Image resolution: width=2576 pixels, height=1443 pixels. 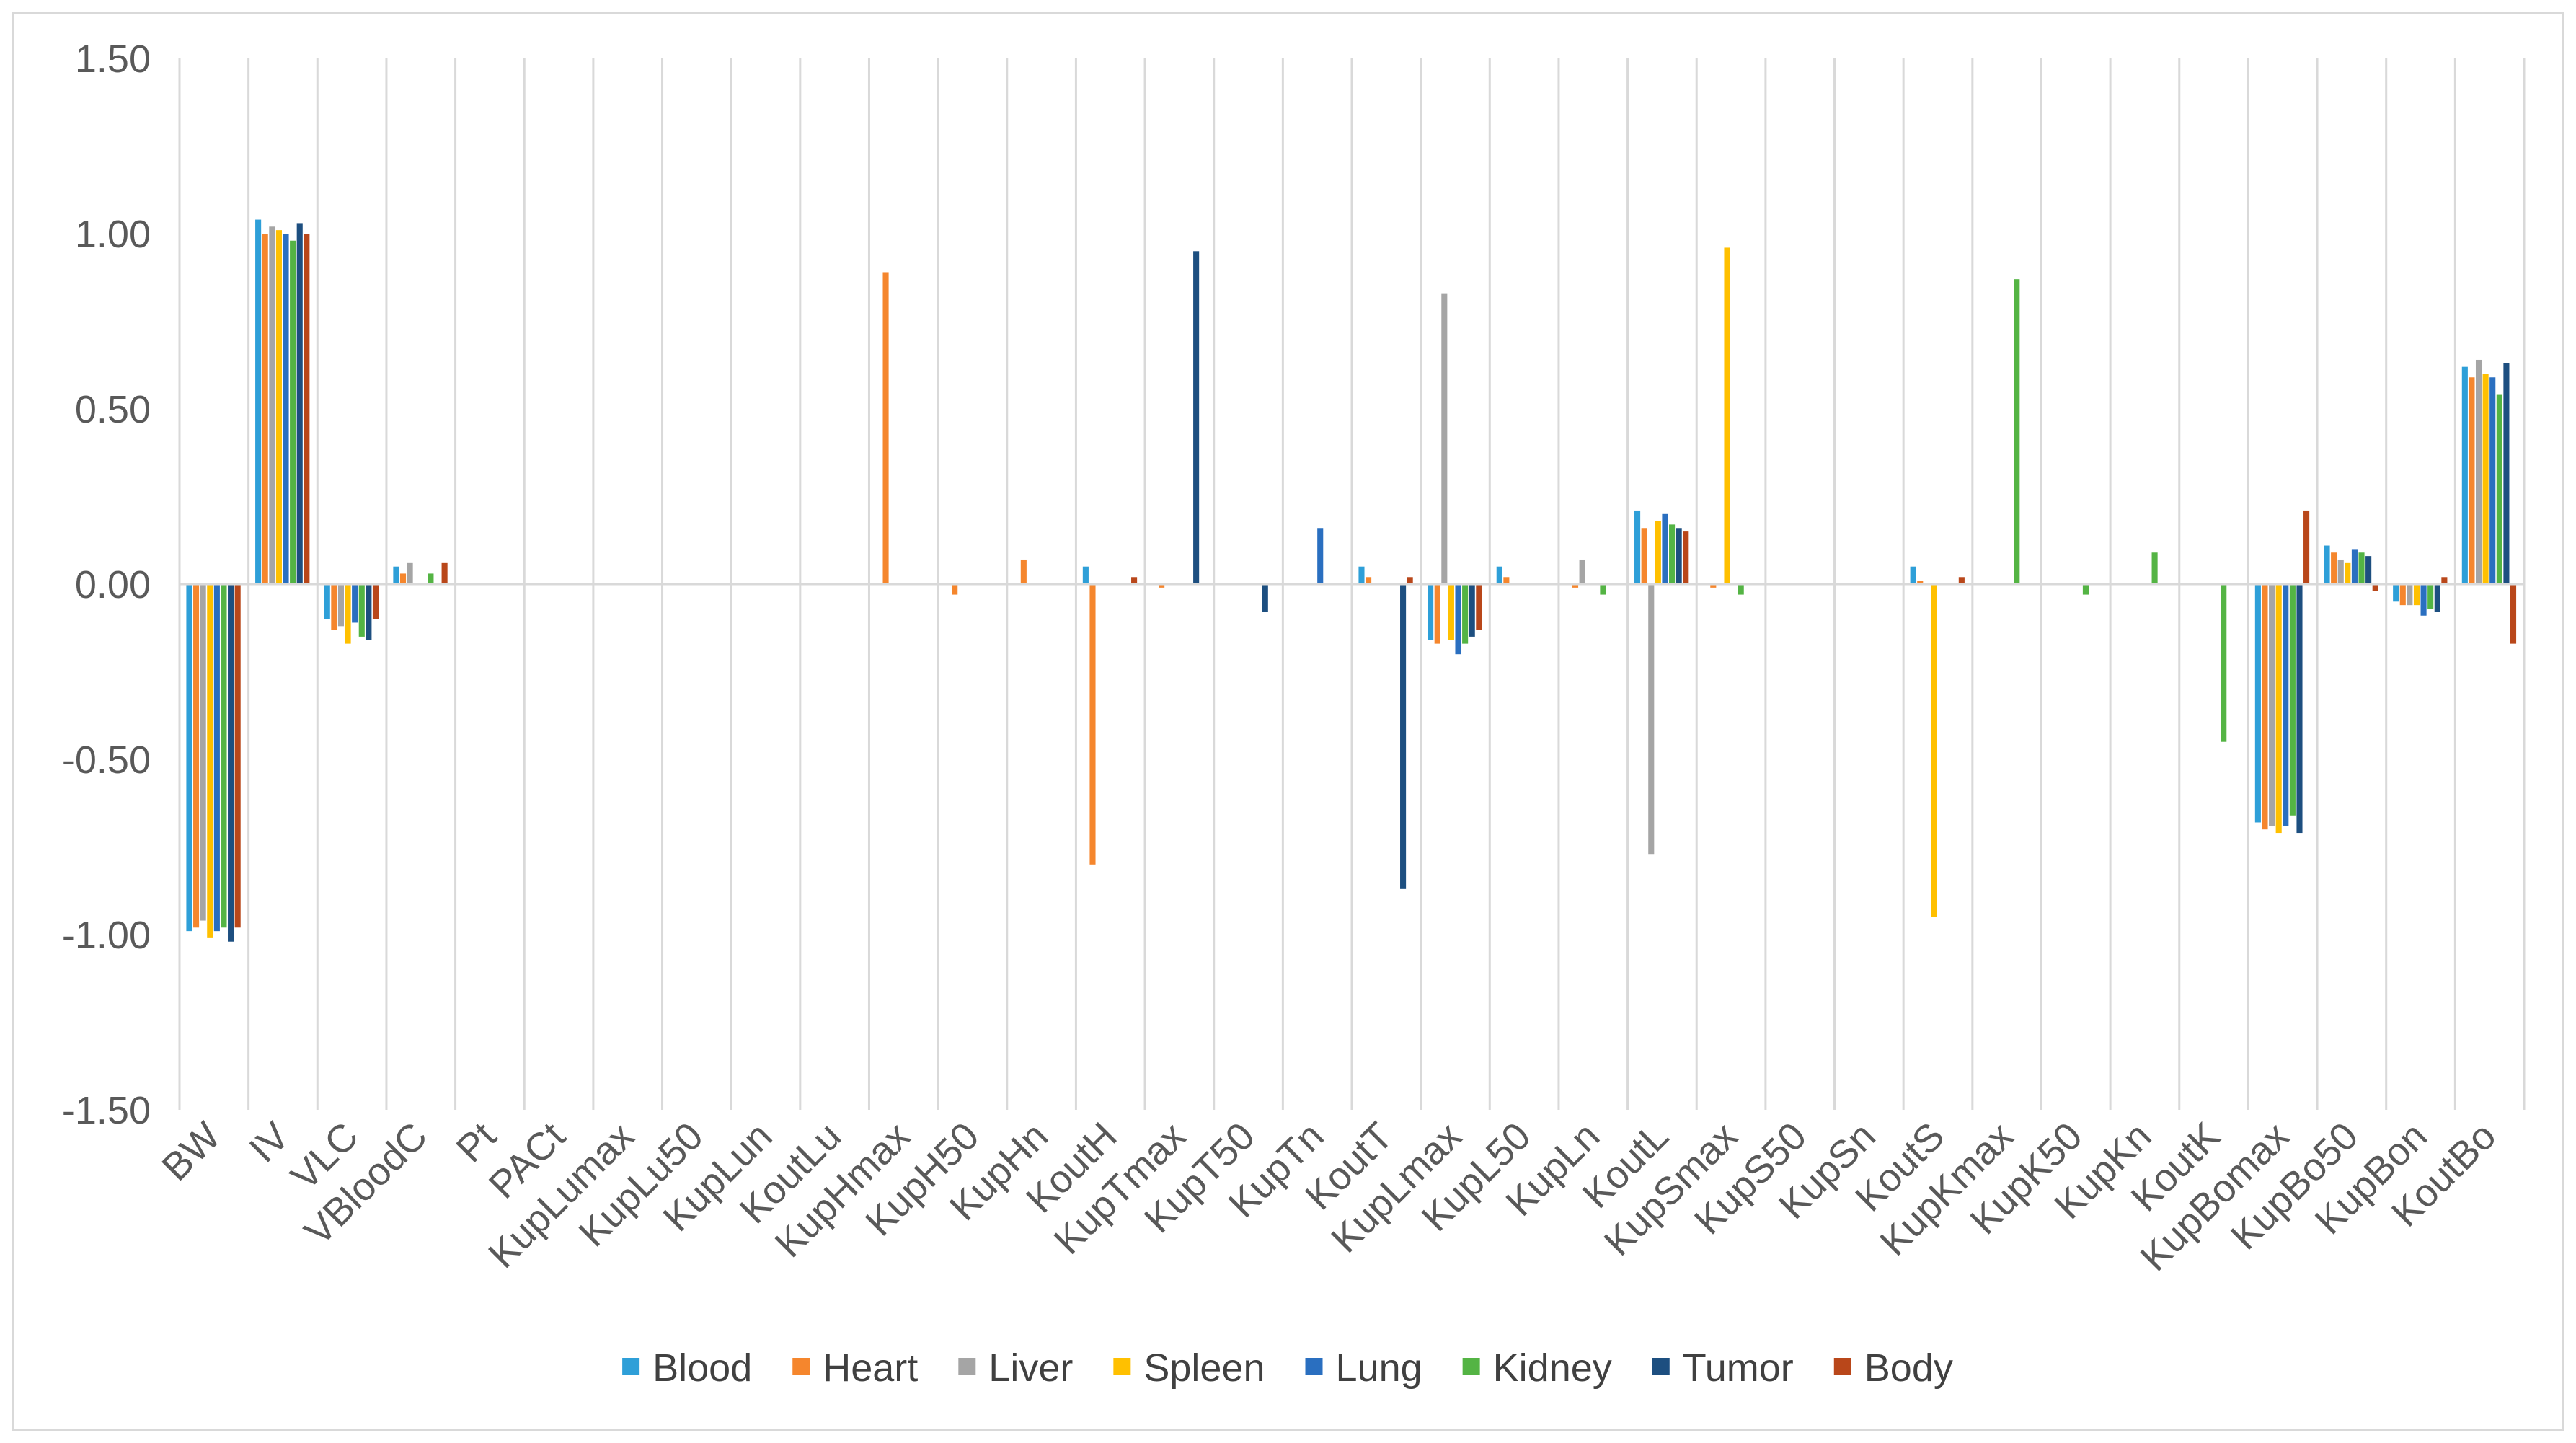 I want to click on bar-heart-vbloodc, so click(x=403, y=578).